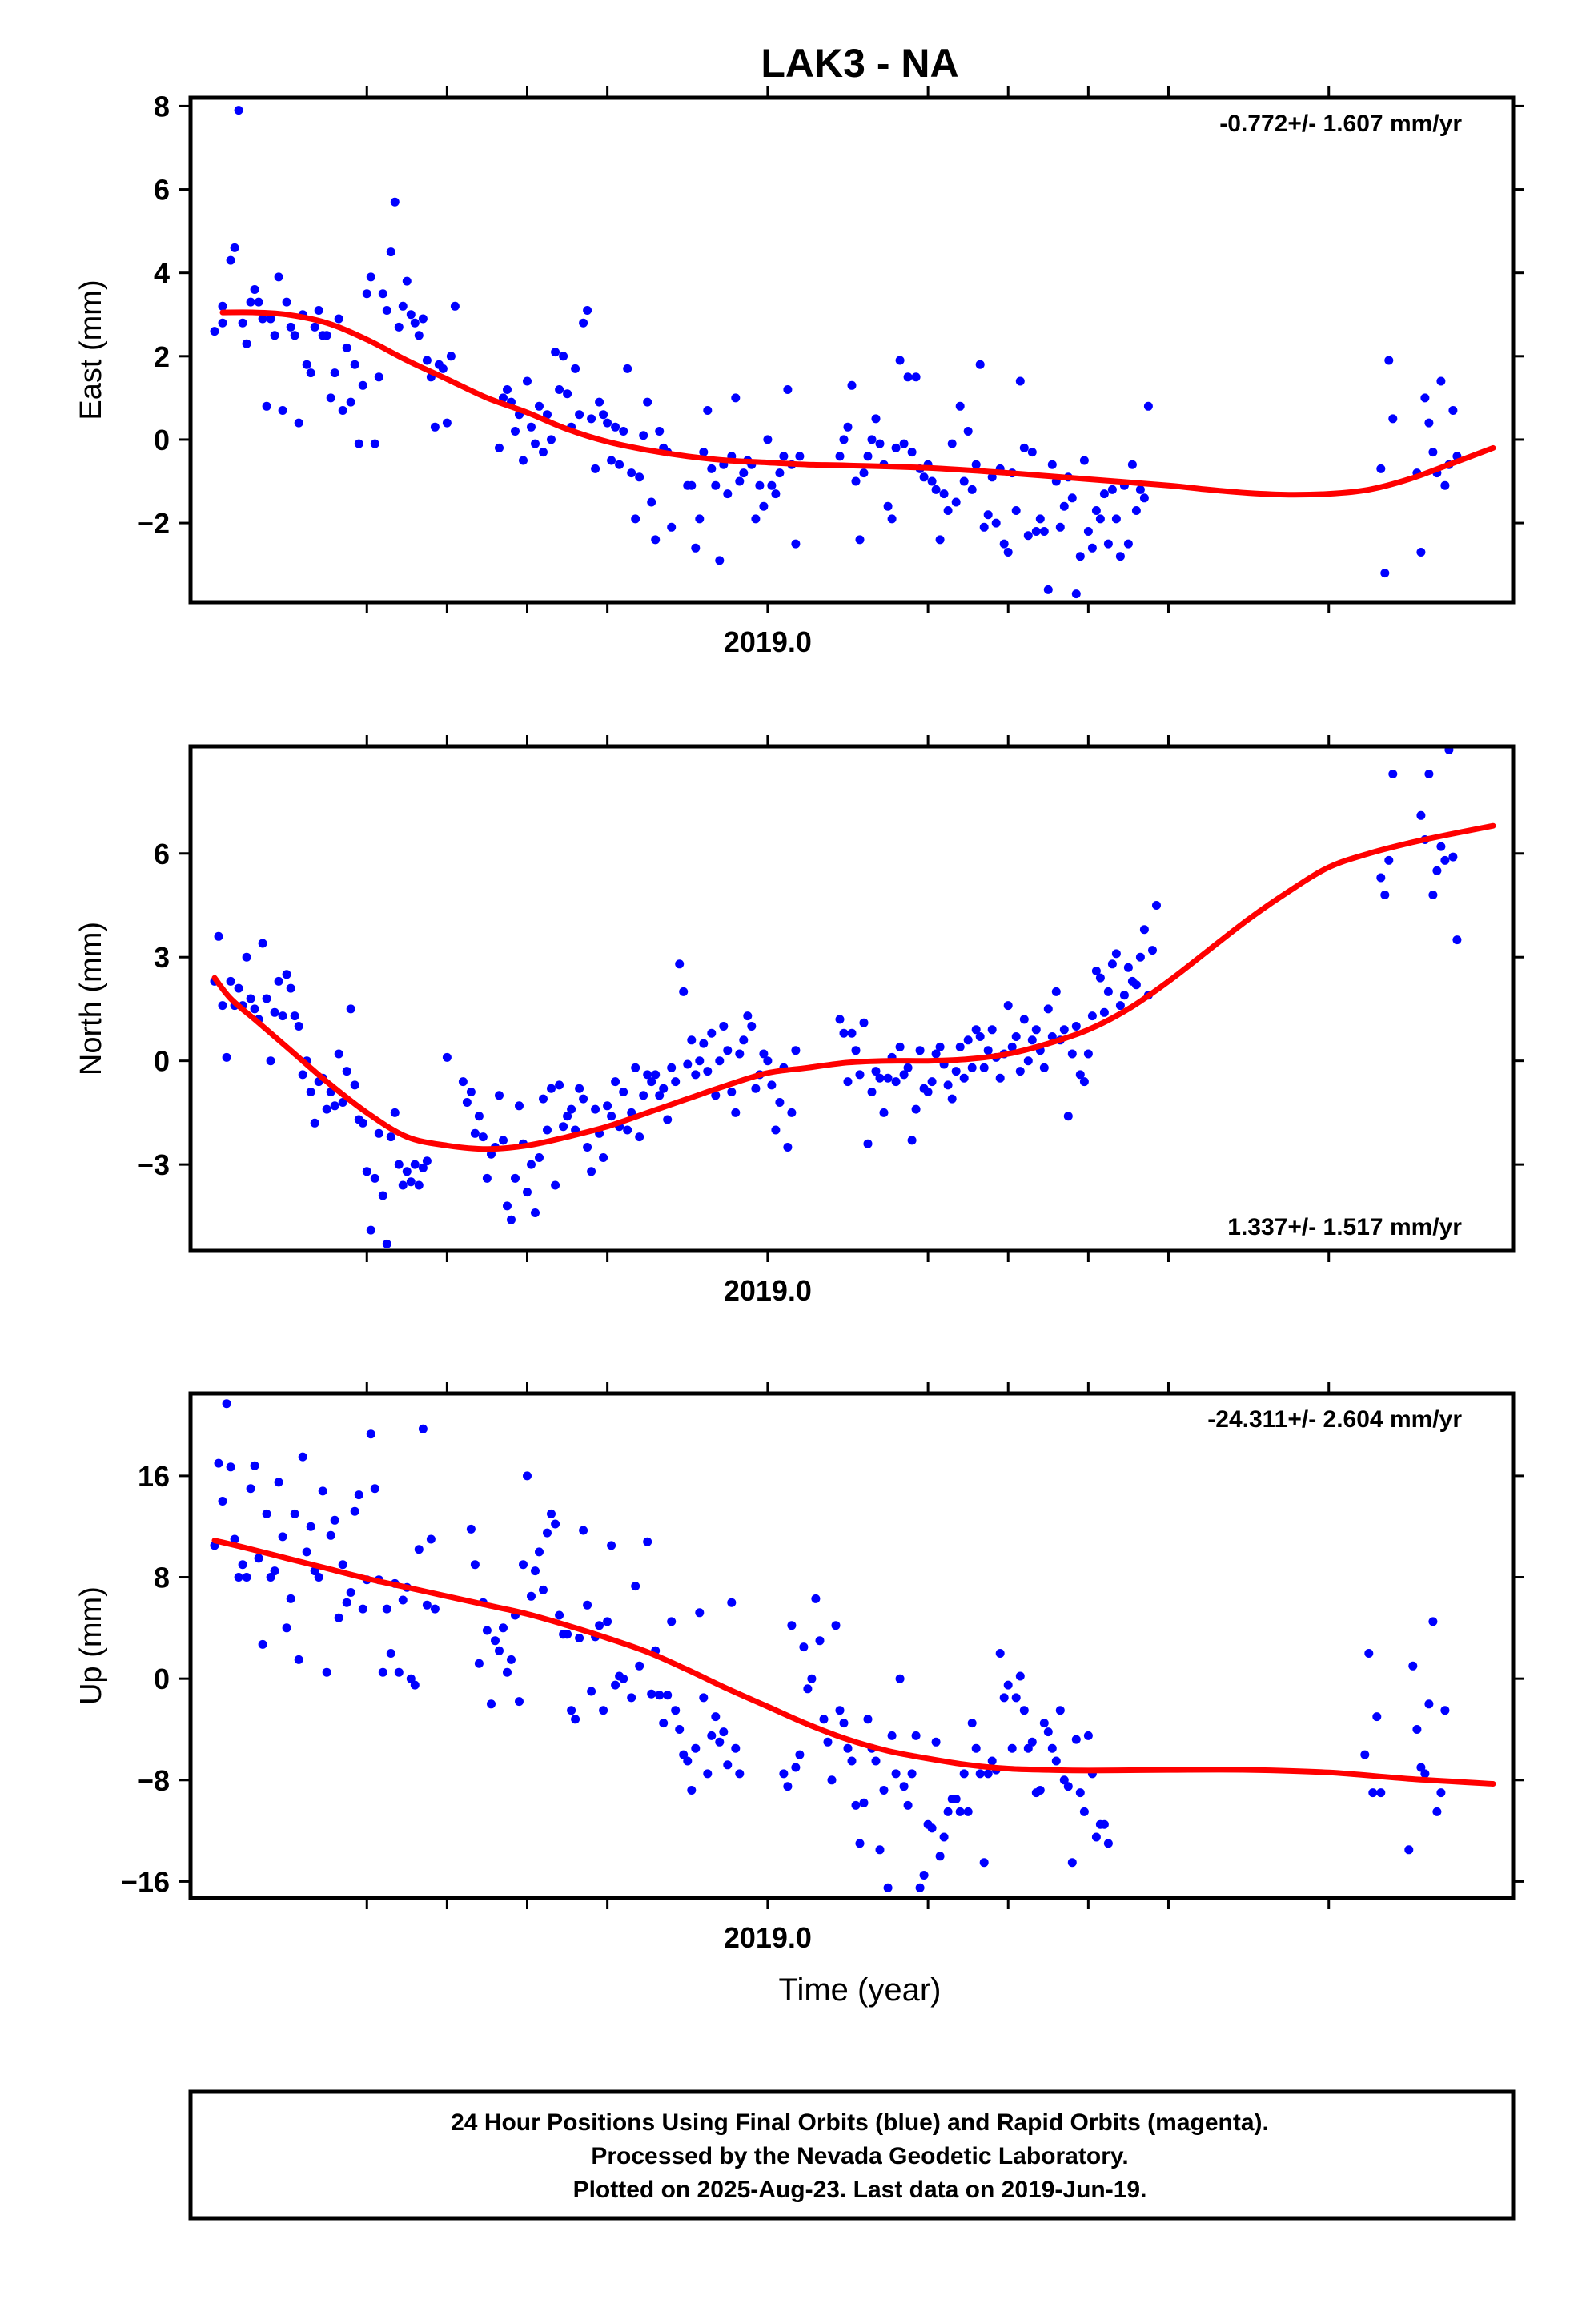  I want to click on y-tick-label-east: 0, so click(162, 440).